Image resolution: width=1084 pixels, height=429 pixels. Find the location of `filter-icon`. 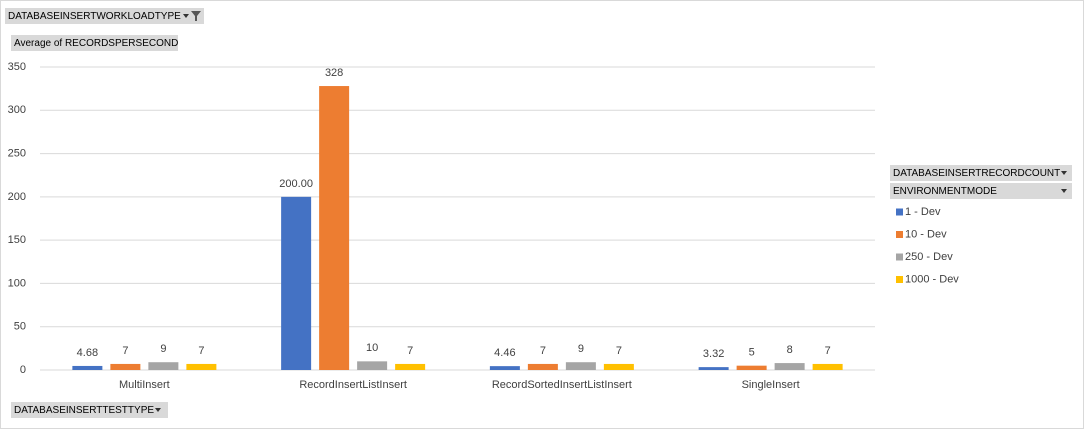

filter-icon is located at coordinates (196, 16).